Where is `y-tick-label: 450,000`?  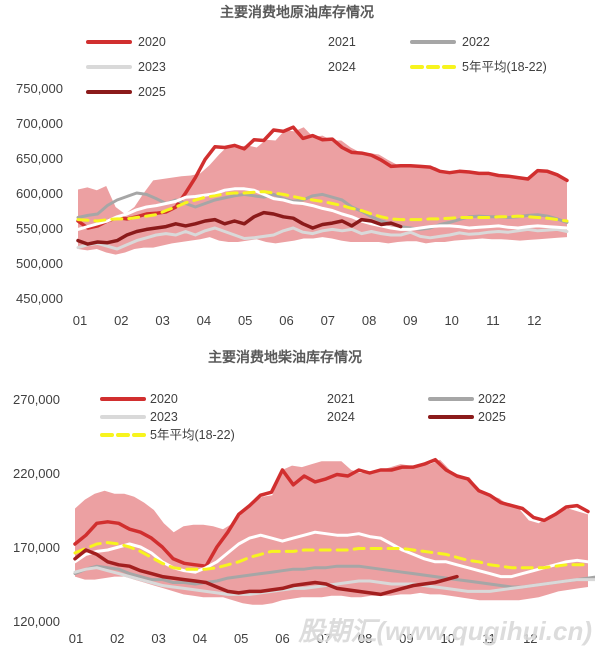
y-tick-label: 450,000 is located at coordinates (39, 298).